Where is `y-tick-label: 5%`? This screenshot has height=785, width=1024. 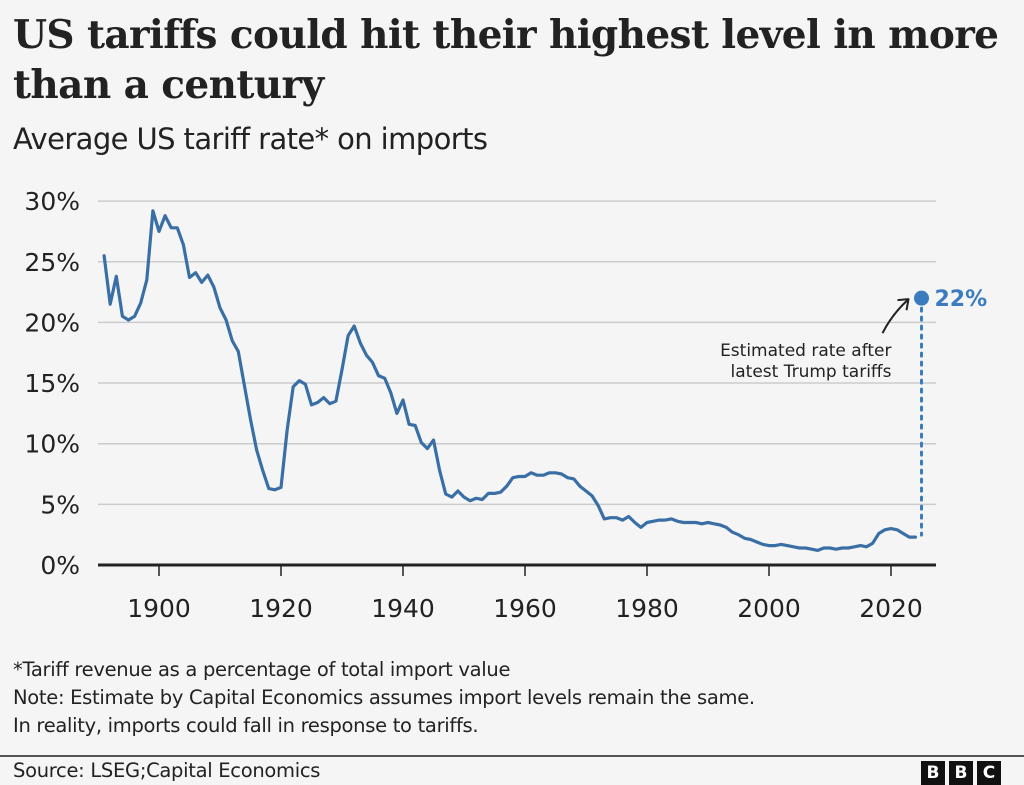 y-tick-label: 5% is located at coordinates (60, 504).